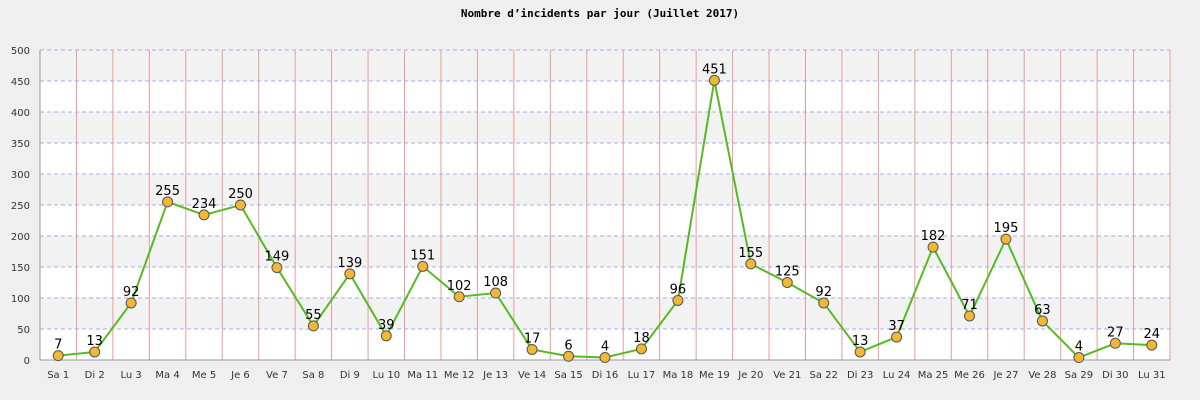 This screenshot has height=400, width=1200. What do you see at coordinates (750, 375) in the screenshot?
I see `x-tick-label: Je 20` at bounding box center [750, 375].